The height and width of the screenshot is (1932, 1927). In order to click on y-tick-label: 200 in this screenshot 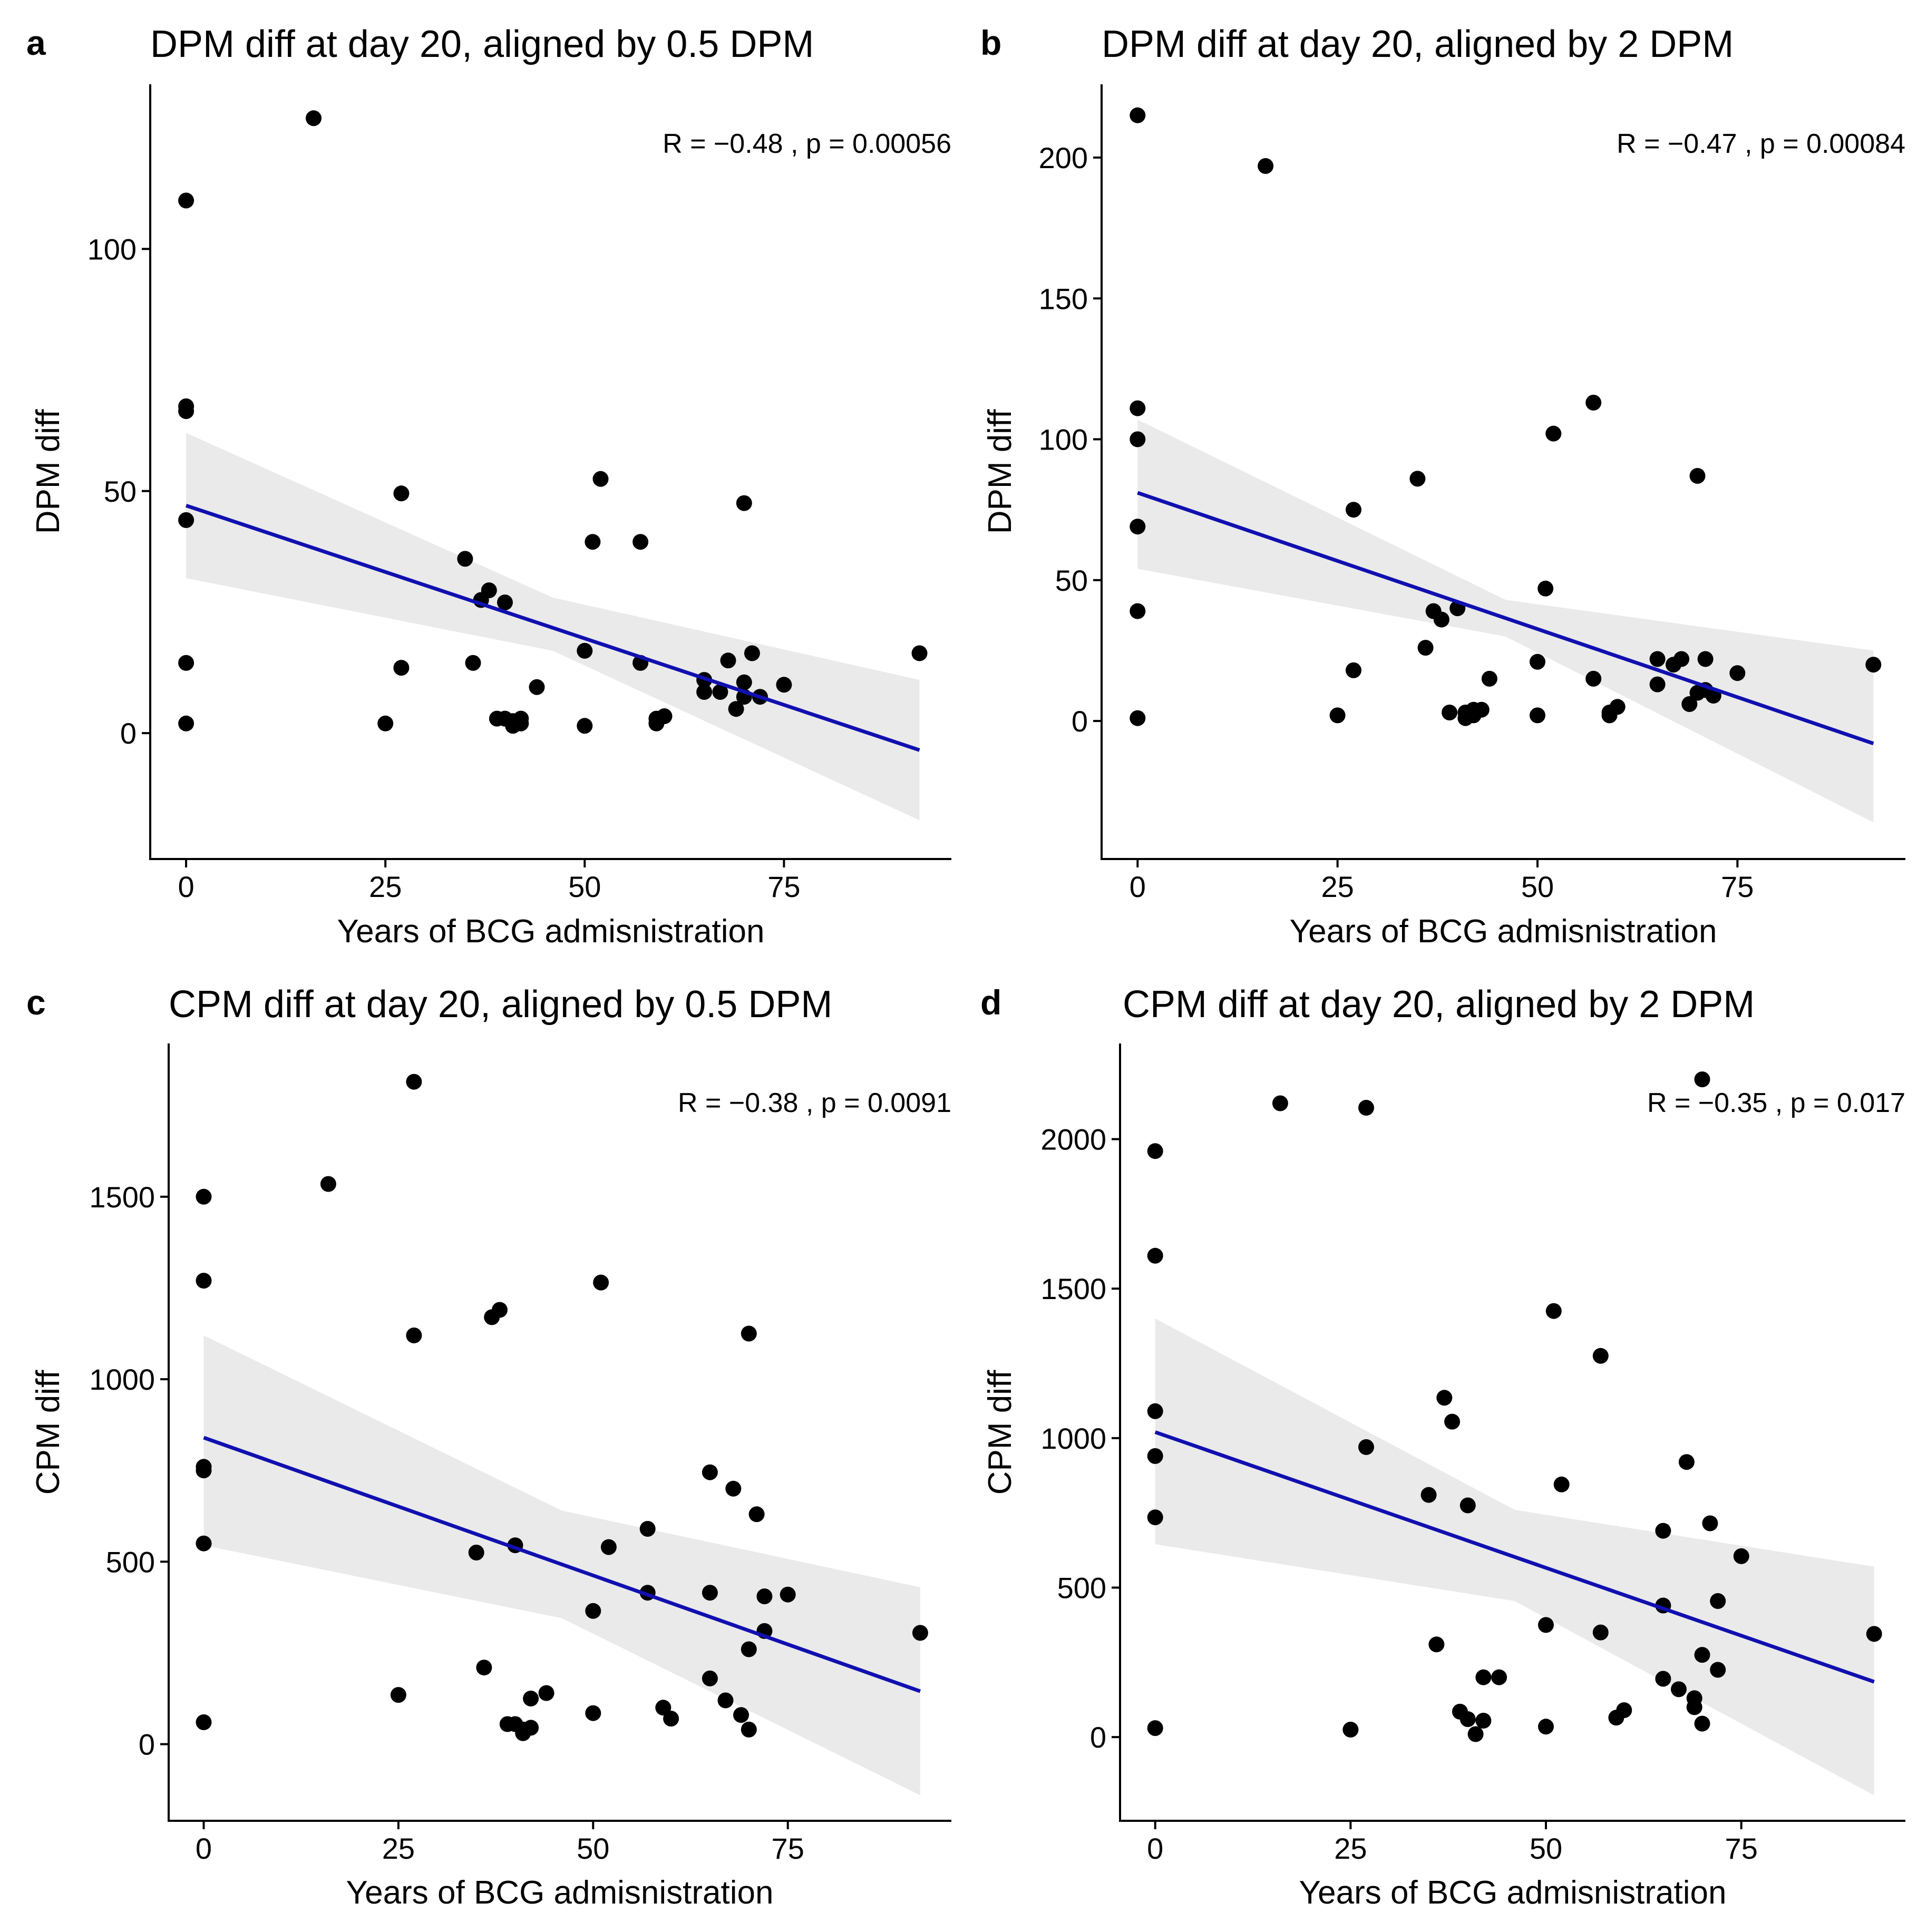, I will do `click(1063, 157)`.